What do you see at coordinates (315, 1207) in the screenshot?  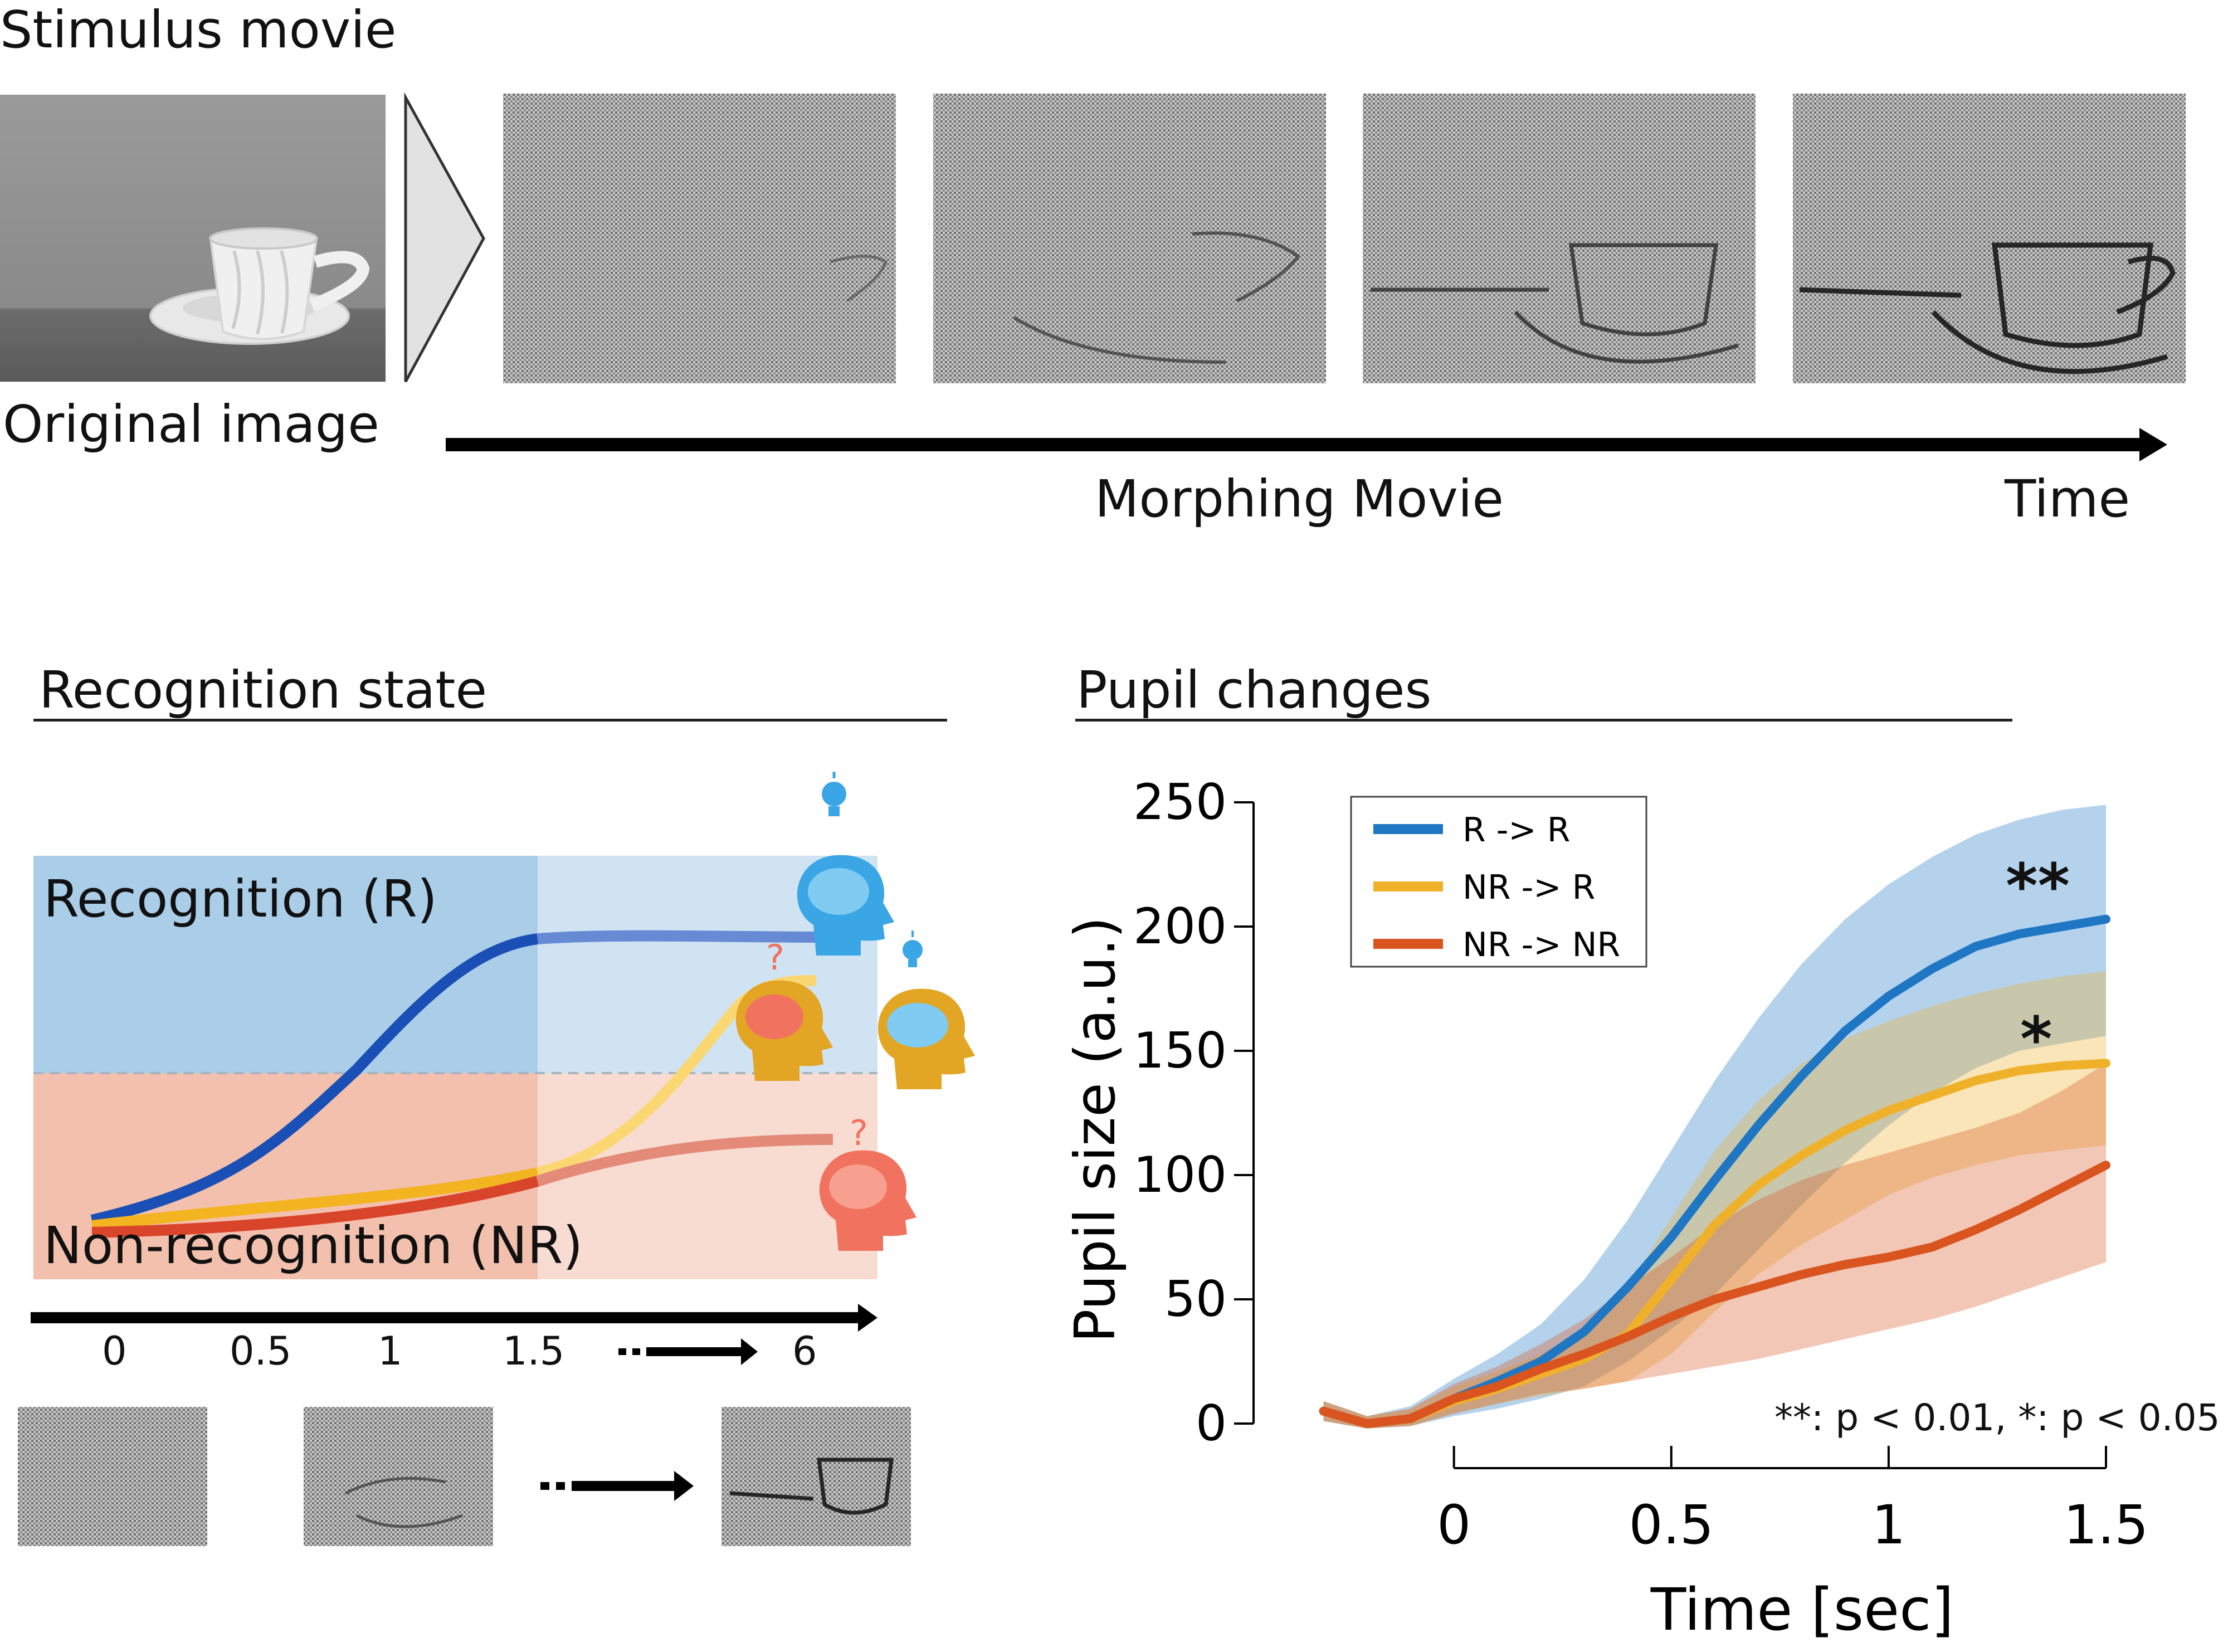 I see `nr-curve` at bounding box center [315, 1207].